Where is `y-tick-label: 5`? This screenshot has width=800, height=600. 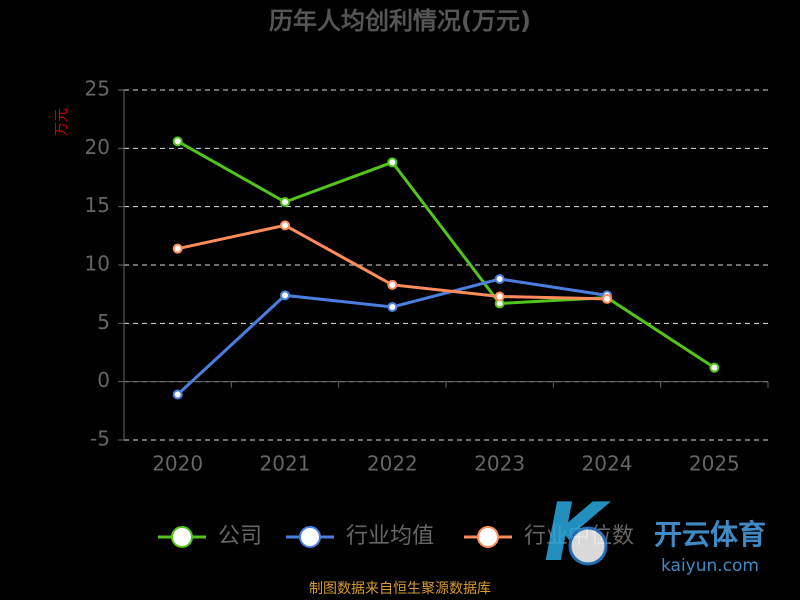
y-tick-label: 5 is located at coordinates (103, 322).